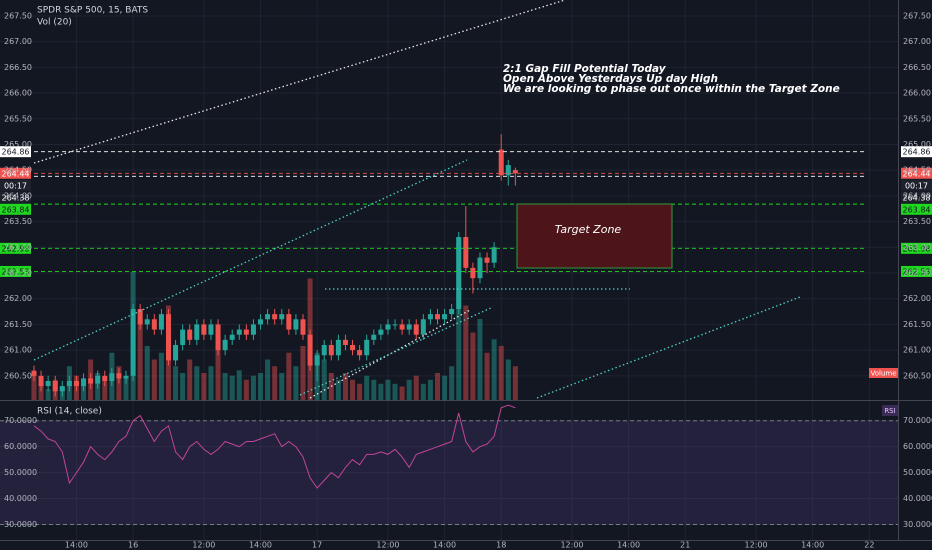 The width and height of the screenshot is (932, 550). What do you see at coordinates (20, 498) in the screenshot?
I see `rsi-tick-label-left: 40.0000` at bounding box center [20, 498].